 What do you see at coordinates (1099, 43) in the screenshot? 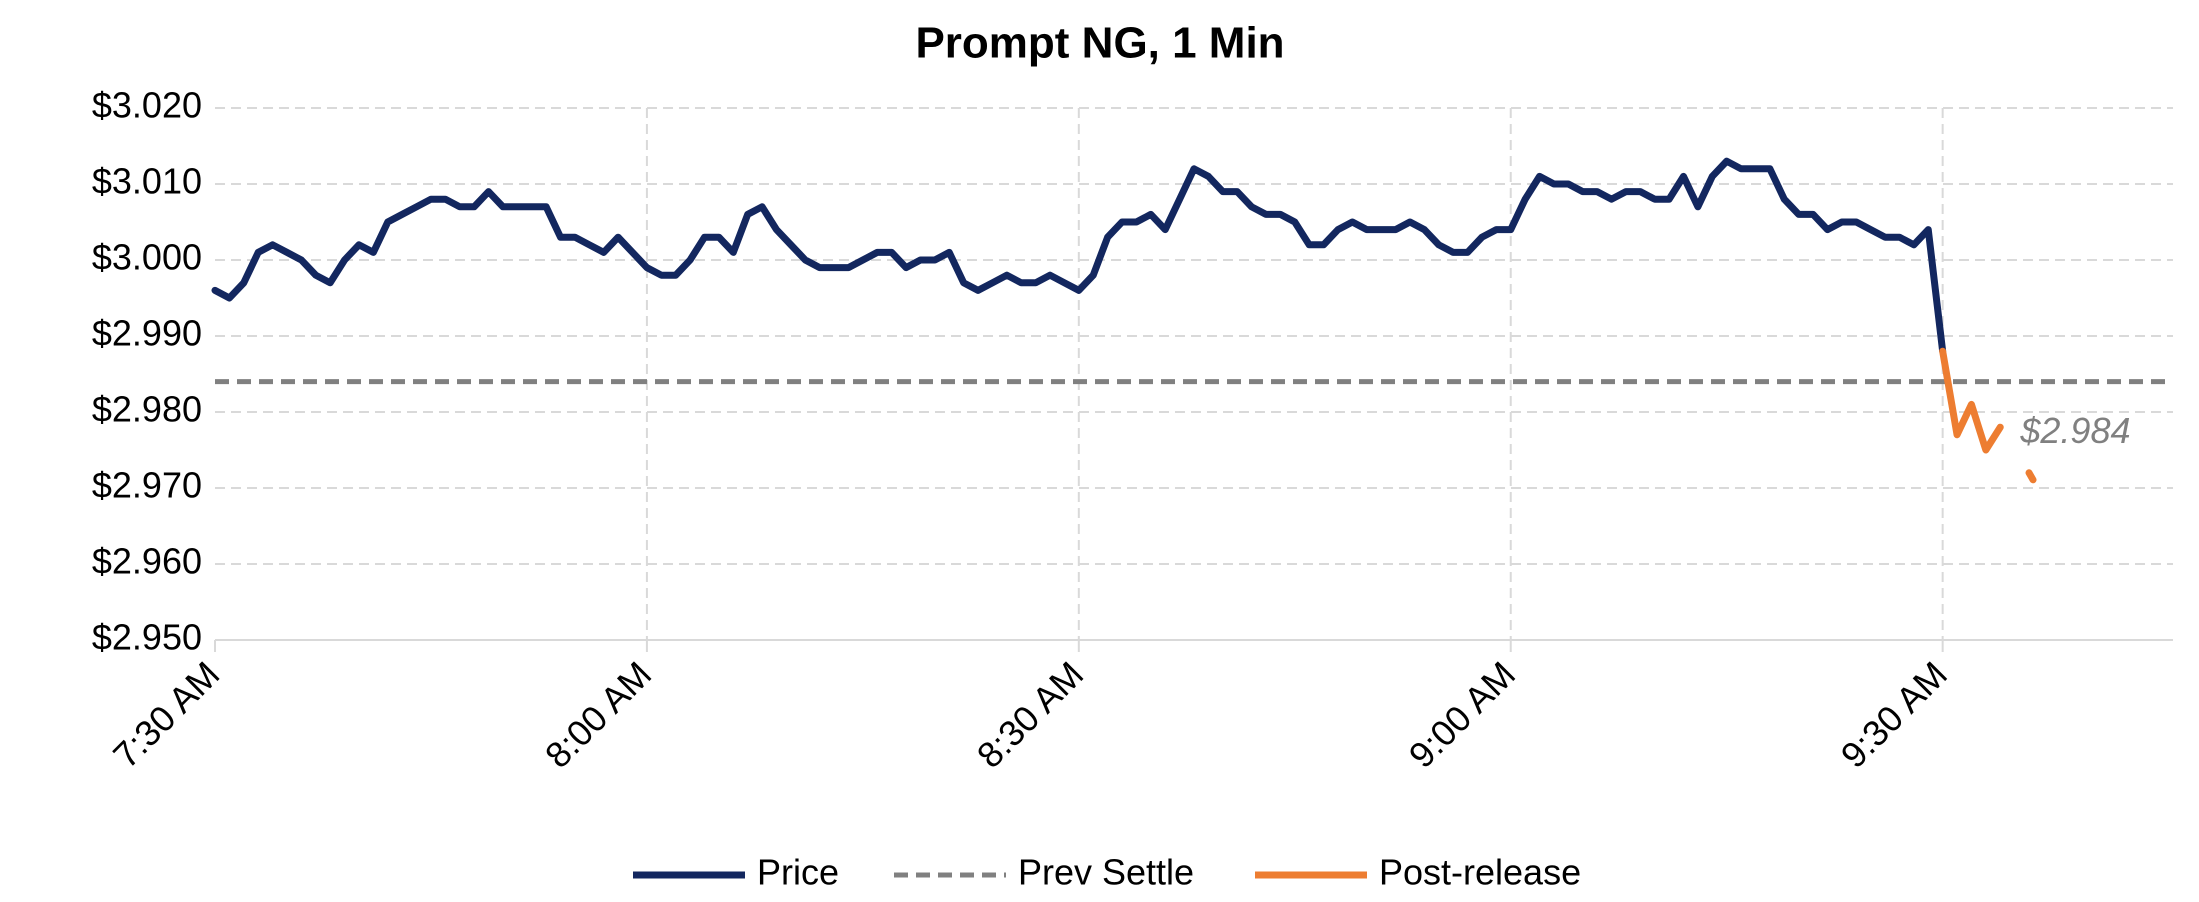
I see `chart-title: Prompt NG, 1 Min` at bounding box center [1099, 43].